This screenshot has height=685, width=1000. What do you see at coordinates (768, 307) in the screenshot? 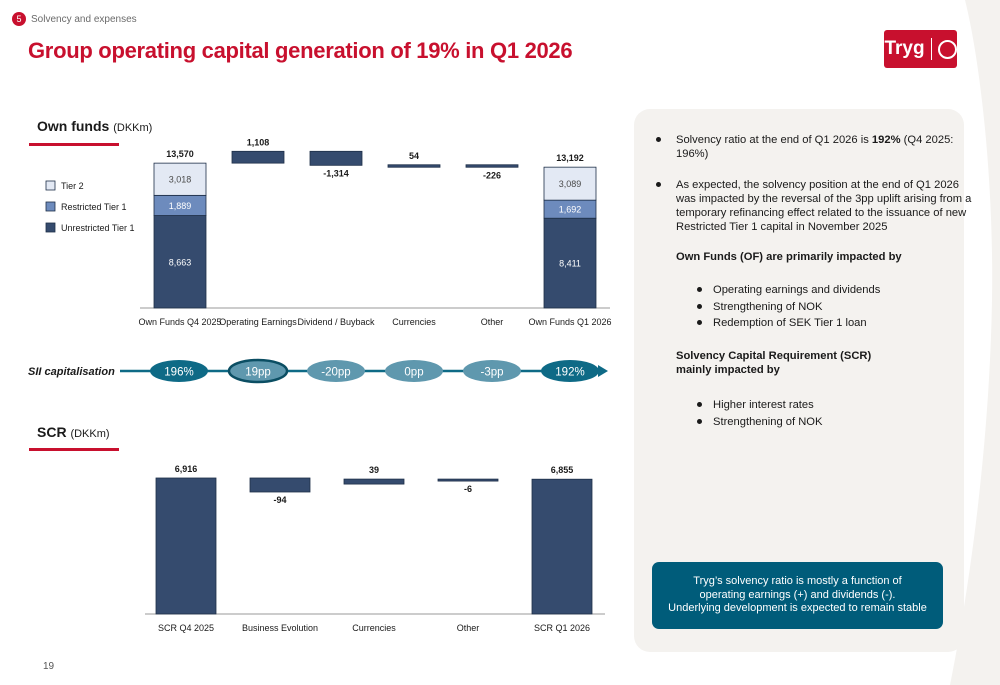
I see `of-item: Strengthening of NOK` at bounding box center [768, 307].